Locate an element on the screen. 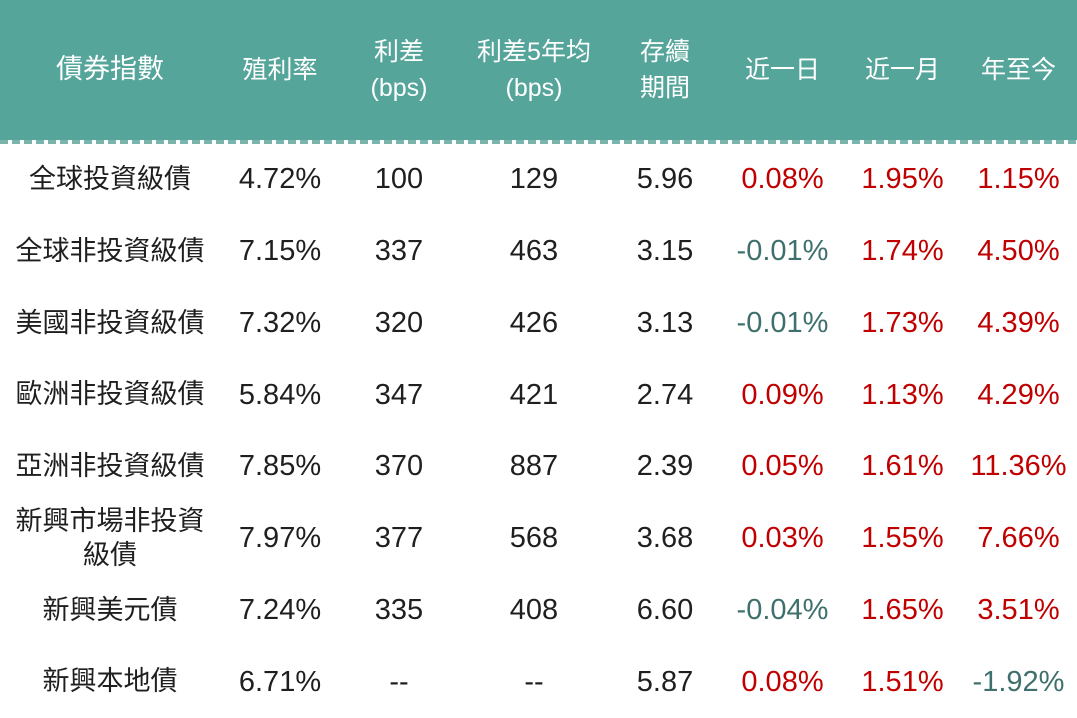  cell-index: 美國非投資級債 is located at coordinates (110, 322).